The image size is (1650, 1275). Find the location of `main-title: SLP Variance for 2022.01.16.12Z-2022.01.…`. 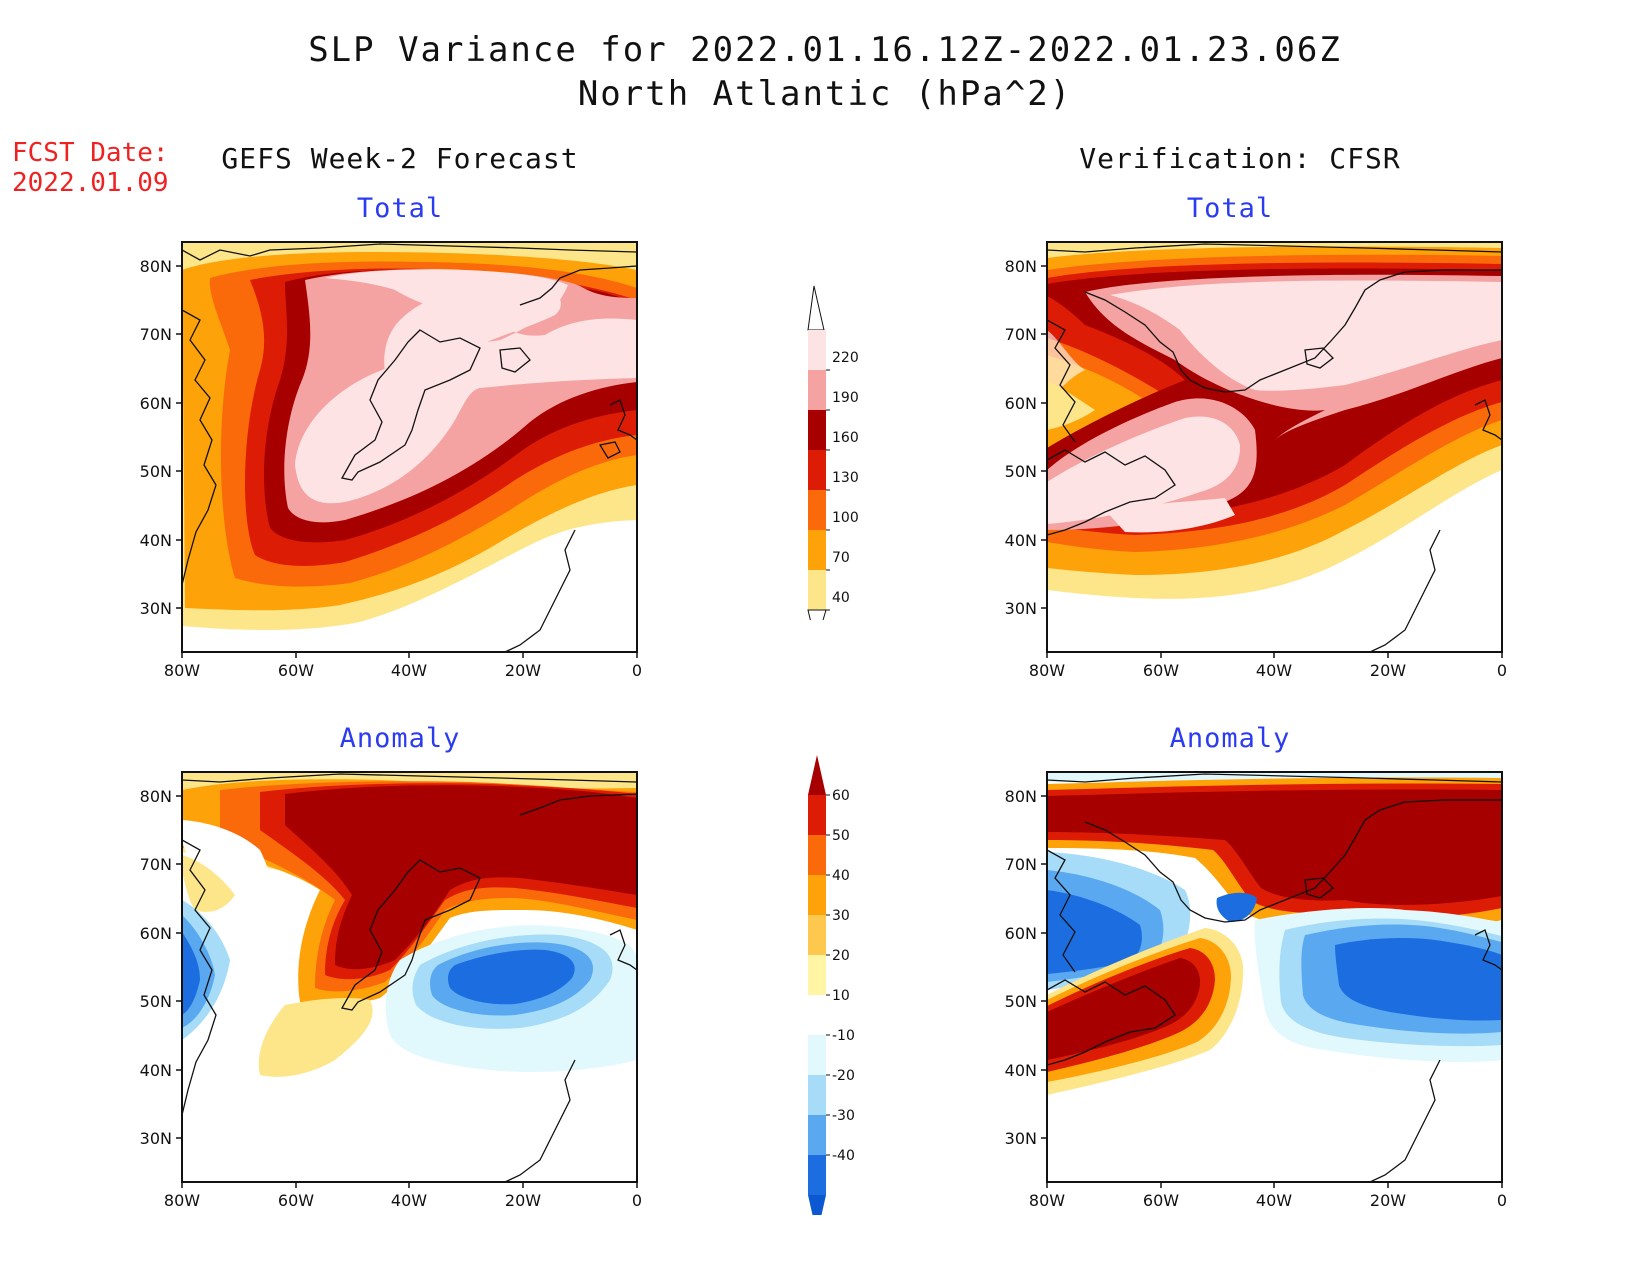

main-title: SLP Variance for 2022.01.16.12Z-2022.01.… is located at coordinates (825, 50).